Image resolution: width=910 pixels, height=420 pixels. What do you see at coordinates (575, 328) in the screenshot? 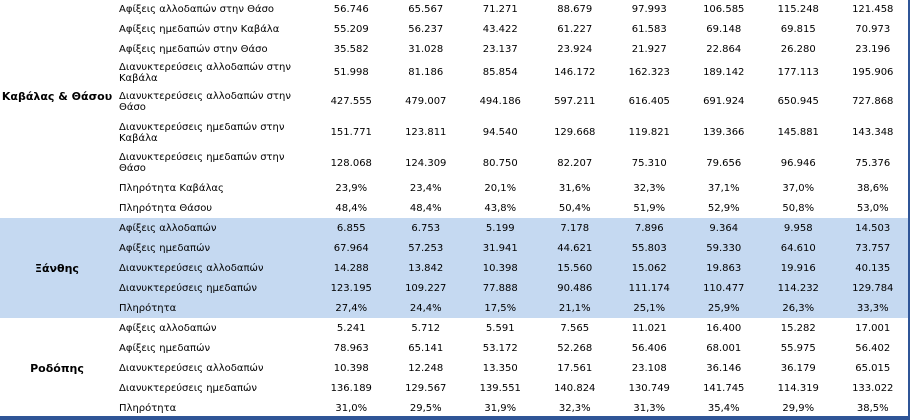
I see `value-cell: 7.565` at bounding box center [575, 328].